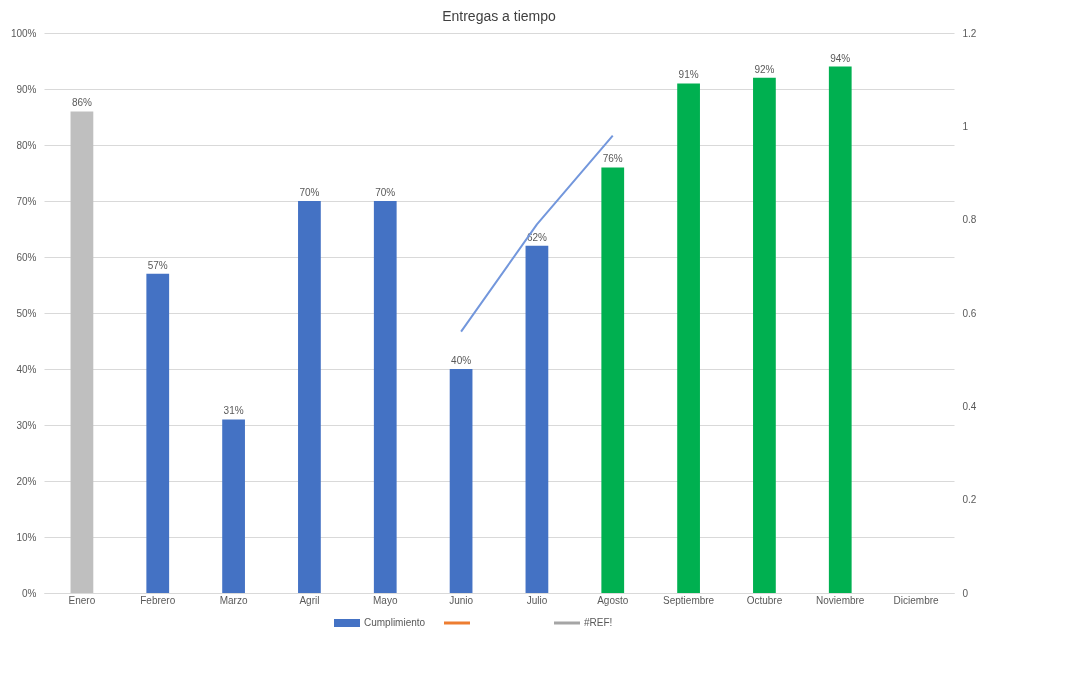  What do you see at coordinates (26, 201) in the screenshot?
I see `y-tick-label: 70%` at bounding box center [26, 201].